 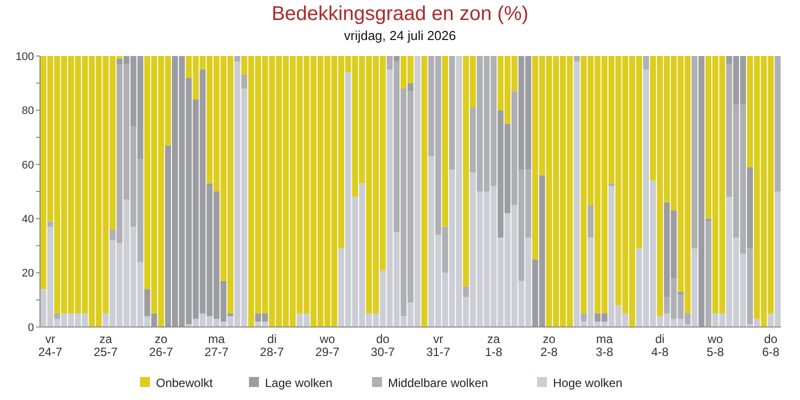 What do you see at coordinates (28, 219) in the screenshot?
I see `y-tick-label: 40` at bounding box center [28, 219].